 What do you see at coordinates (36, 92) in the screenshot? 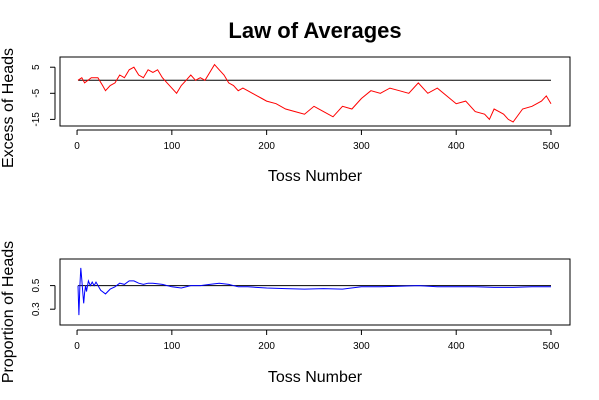
I see `y-tick-label: -5` at bounding box center [36, 92].